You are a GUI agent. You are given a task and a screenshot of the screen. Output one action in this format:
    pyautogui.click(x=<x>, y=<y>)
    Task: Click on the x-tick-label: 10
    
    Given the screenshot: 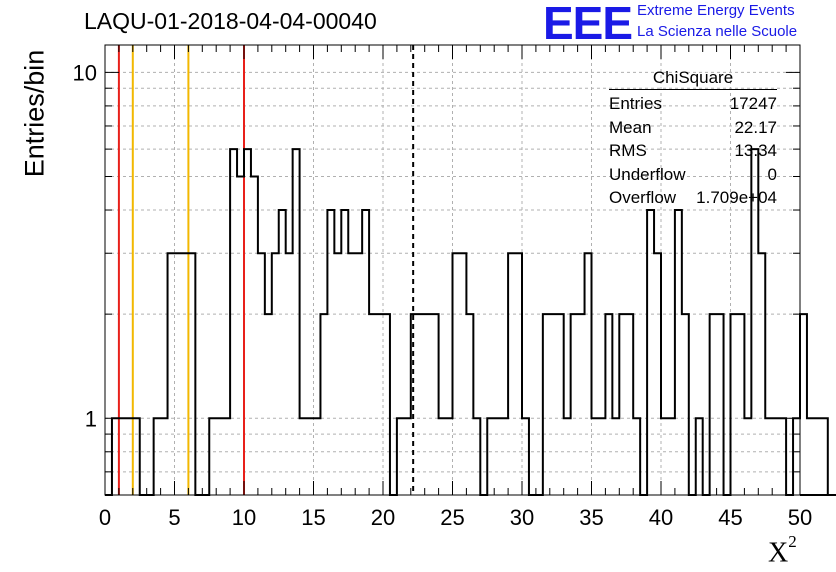 What is the action you would take?
    pyautogui.click(x=244, y=517)
    